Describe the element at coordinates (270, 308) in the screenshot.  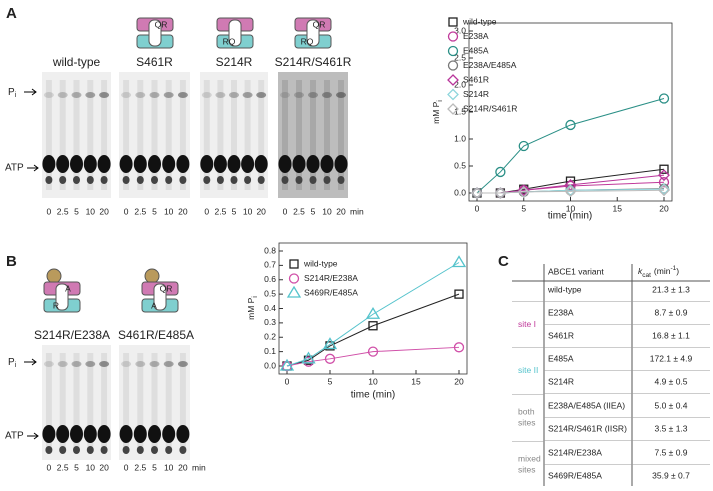
I see `y-tick-label: 0.4` at that location.